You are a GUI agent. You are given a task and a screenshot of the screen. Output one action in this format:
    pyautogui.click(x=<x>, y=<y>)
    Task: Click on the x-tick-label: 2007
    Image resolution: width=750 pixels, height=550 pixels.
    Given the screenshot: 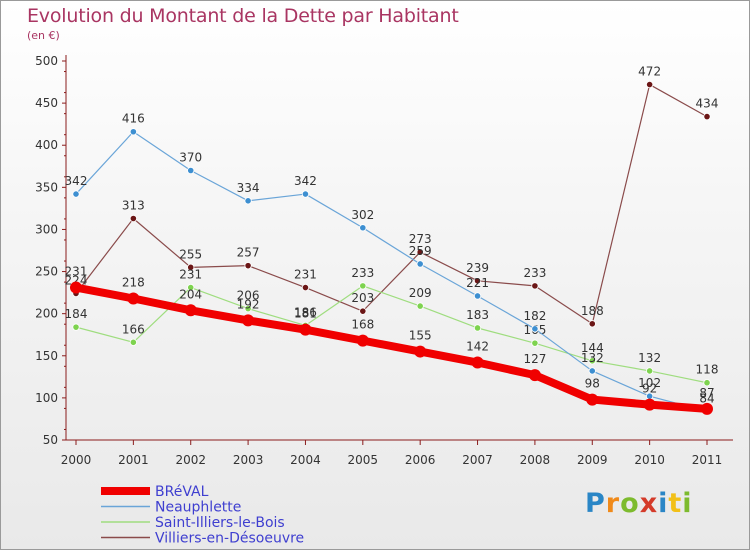 What is the action you would take?
    pyautogui.click(x=477, y=460)
    